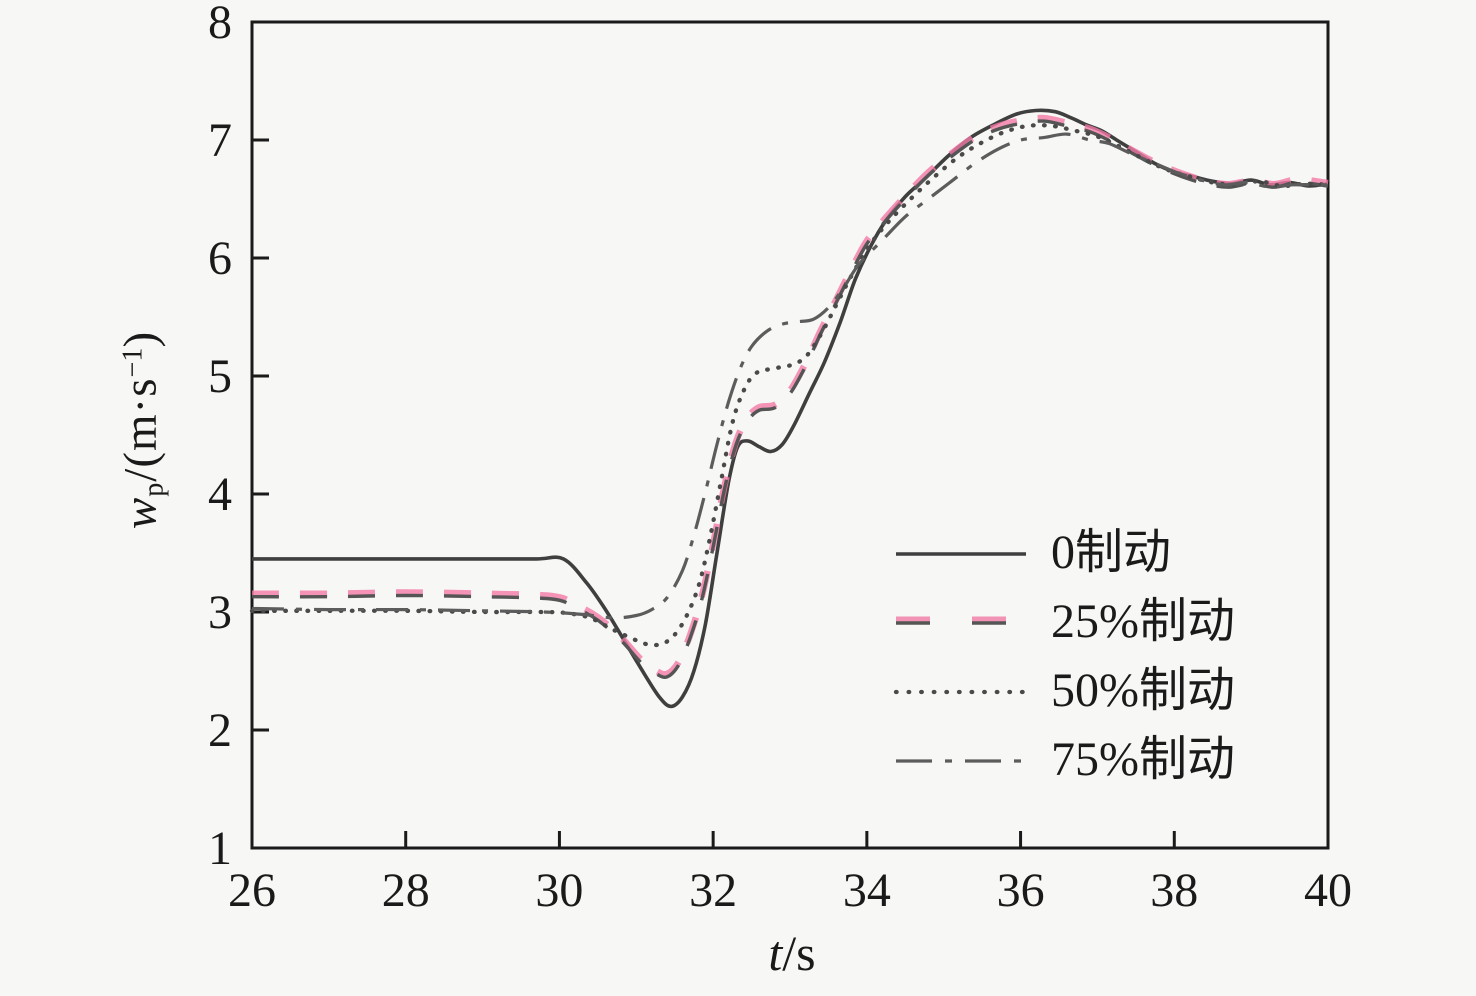  What do you see at coordinates (140, 513) in the screenshot?
I see `y-axis-variable: w` at bounding box center [140, 513].